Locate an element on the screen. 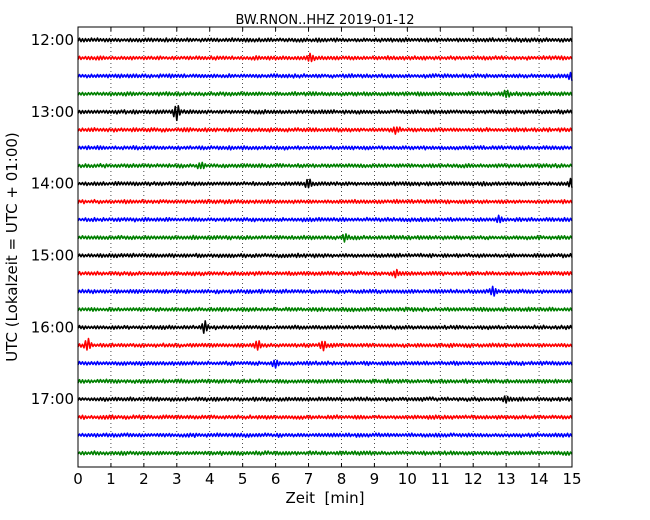  x-tick-label: 3 is located at coordinates (177, 479).